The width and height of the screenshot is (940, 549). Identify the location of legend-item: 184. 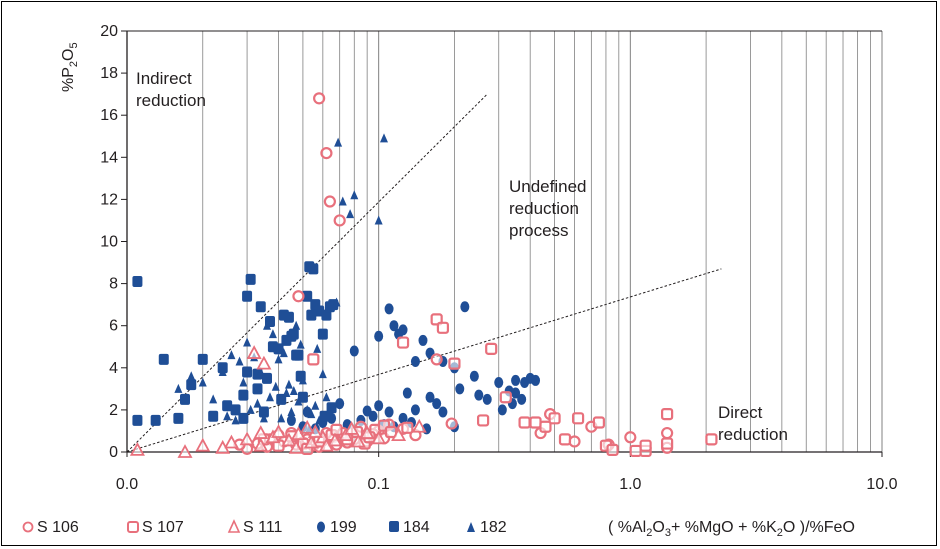
(409, 527).